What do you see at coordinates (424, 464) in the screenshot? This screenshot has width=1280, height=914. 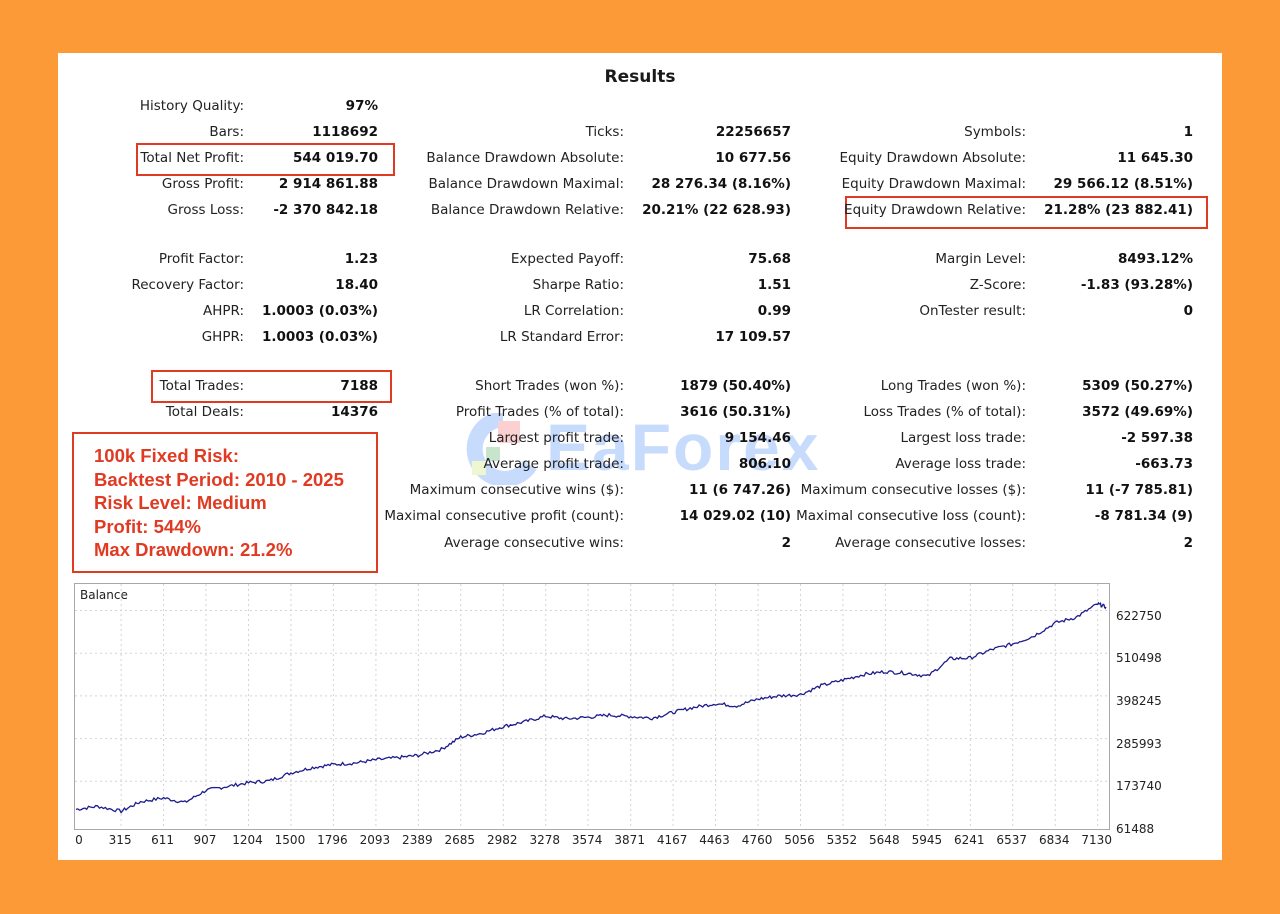 I see `stat-avg-profit: Average profit trade: 806.10` at bounding box center [424, 464].